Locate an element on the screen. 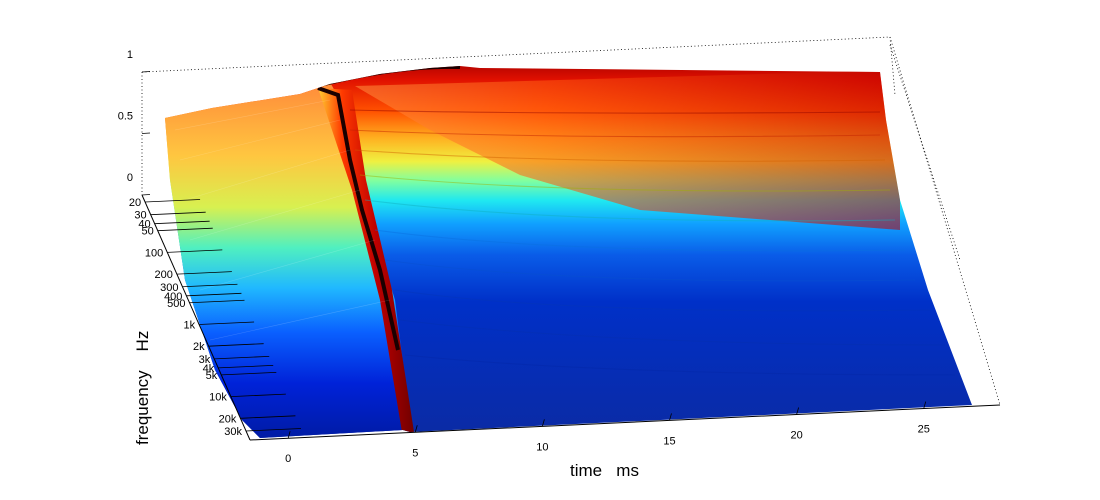 Image resolution: width=1100 pixels, height=500 pixels. y-tick-label: 10k is located at coordinates (218, 398).